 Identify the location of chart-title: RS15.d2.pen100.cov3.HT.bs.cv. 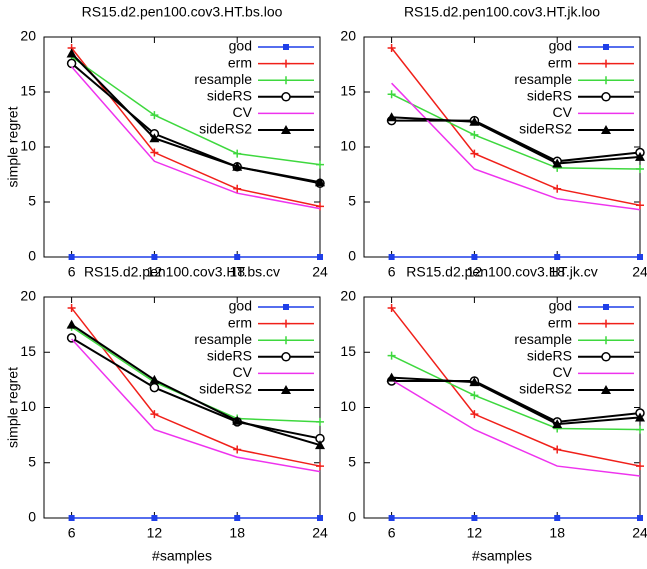
(182, 272).